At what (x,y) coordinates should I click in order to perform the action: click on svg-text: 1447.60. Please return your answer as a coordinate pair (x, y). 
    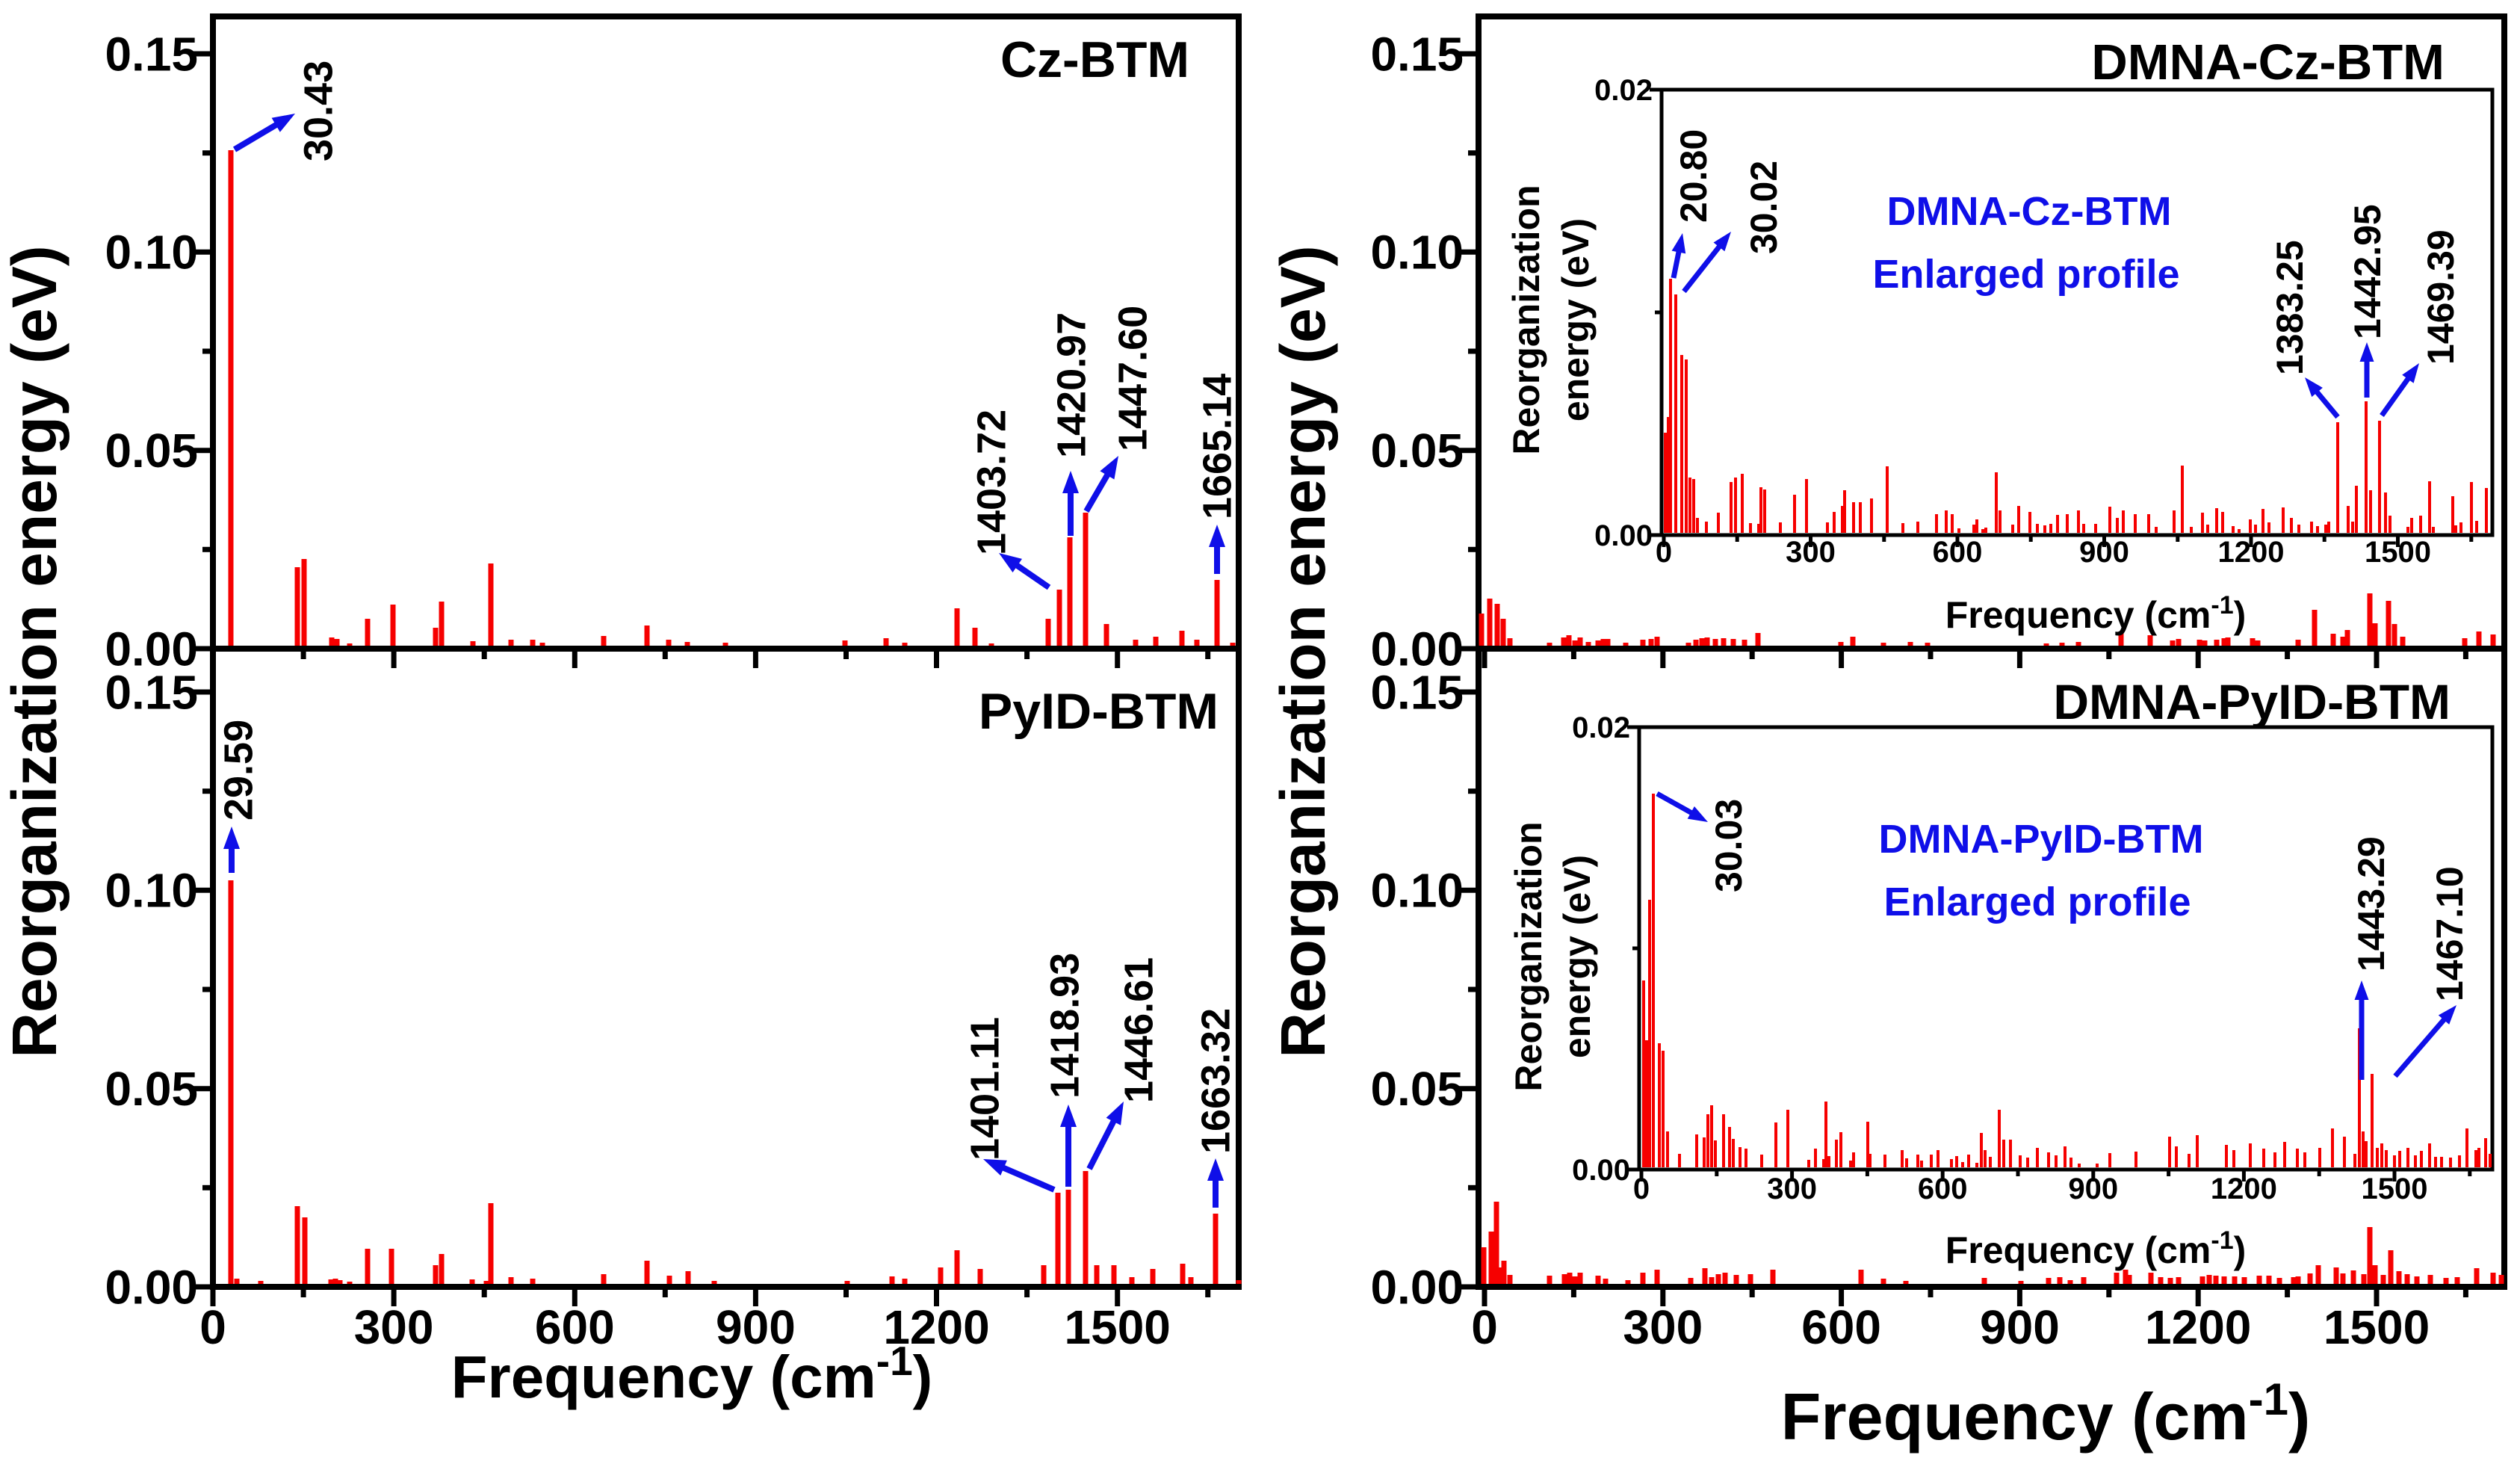
    Looking at the image, I should click on (1132, 378).